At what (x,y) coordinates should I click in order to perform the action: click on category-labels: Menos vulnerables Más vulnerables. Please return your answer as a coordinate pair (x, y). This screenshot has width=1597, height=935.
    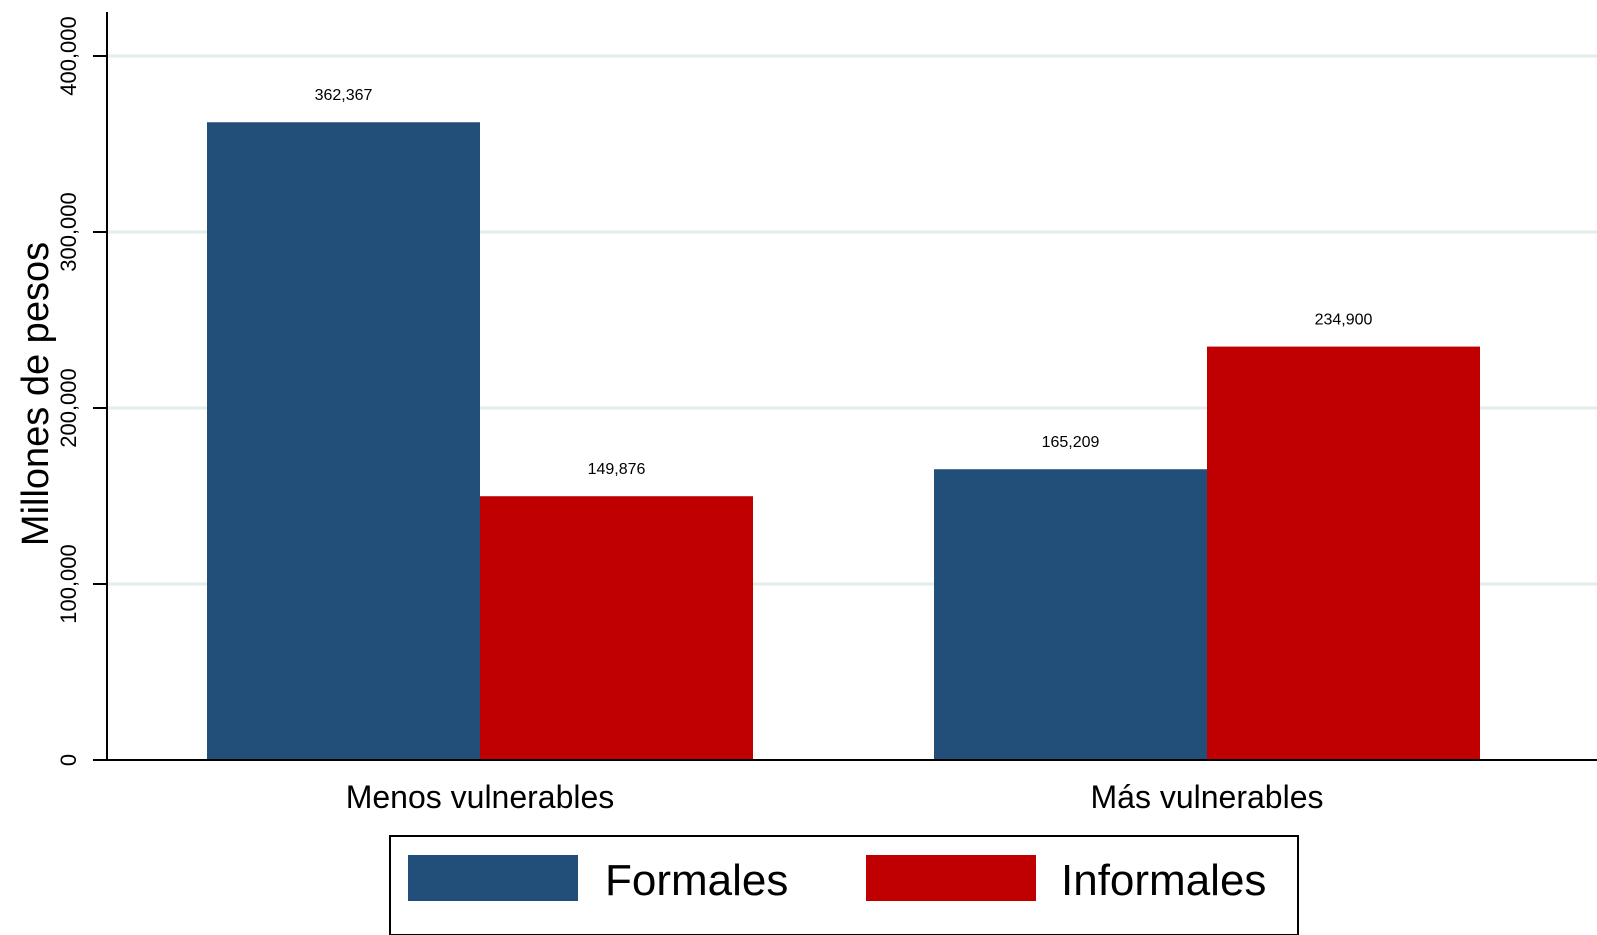
    Looking at the image, I should click on (835, 797).